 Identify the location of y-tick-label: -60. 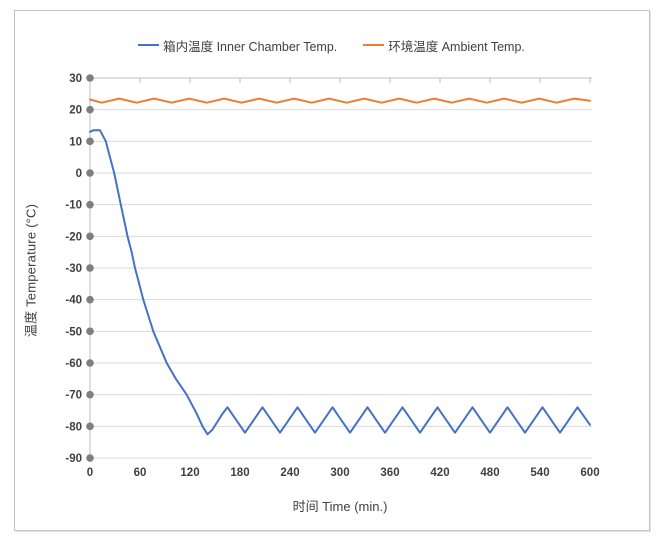
(73, 364).